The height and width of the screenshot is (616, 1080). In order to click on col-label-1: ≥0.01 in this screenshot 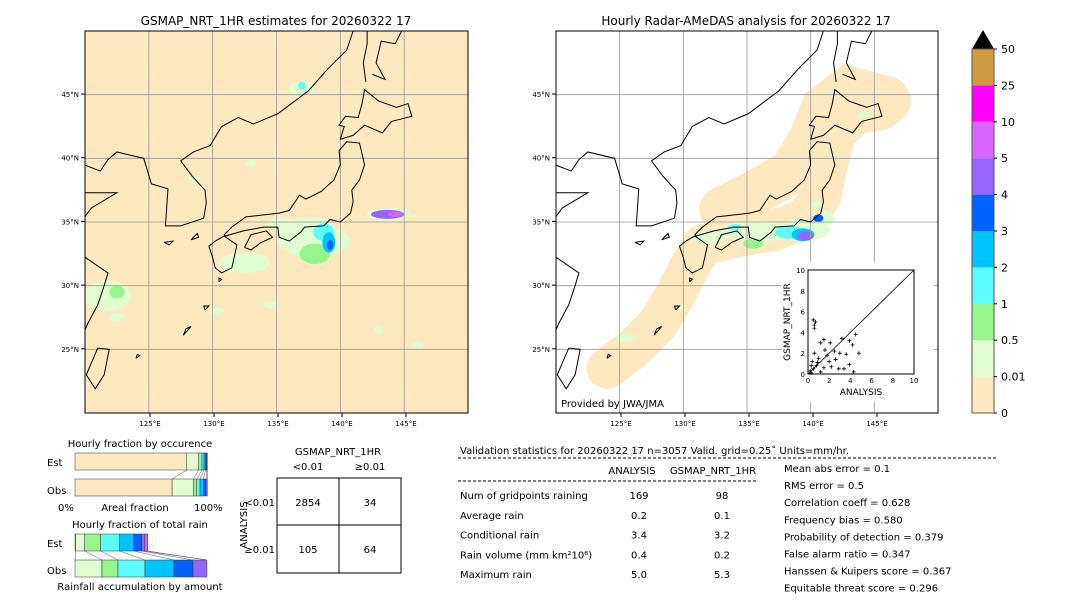, I will do `click(370, 467)`.